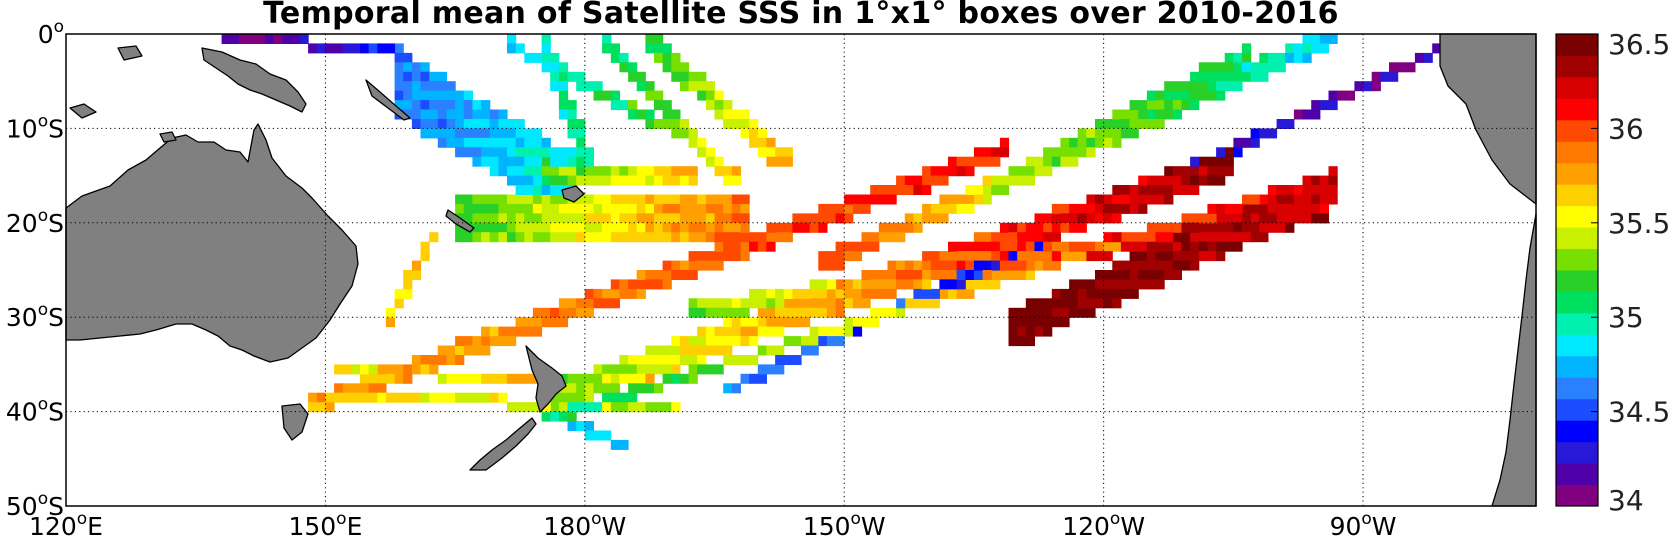 This screenshot has width=1675, height=539. What do you see at coordinates (43, 499) in the screenshot?
I see `degree-mark: o` at bounding box center [43, 499].